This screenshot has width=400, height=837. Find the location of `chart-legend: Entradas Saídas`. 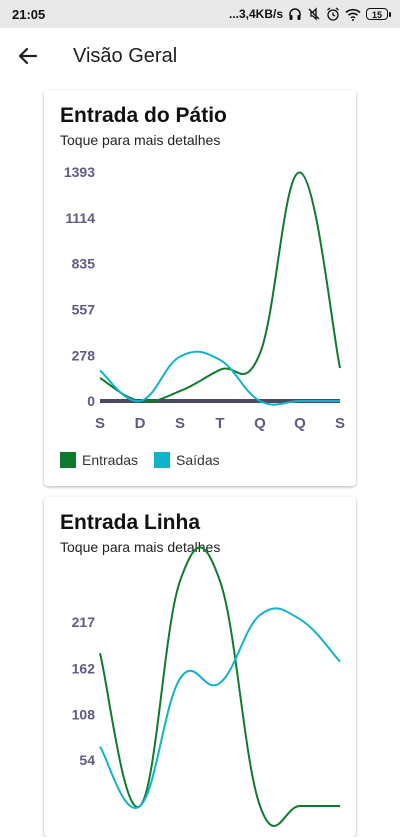

chart-legend: Entradas Saídas is located at coordinates (140, 460).